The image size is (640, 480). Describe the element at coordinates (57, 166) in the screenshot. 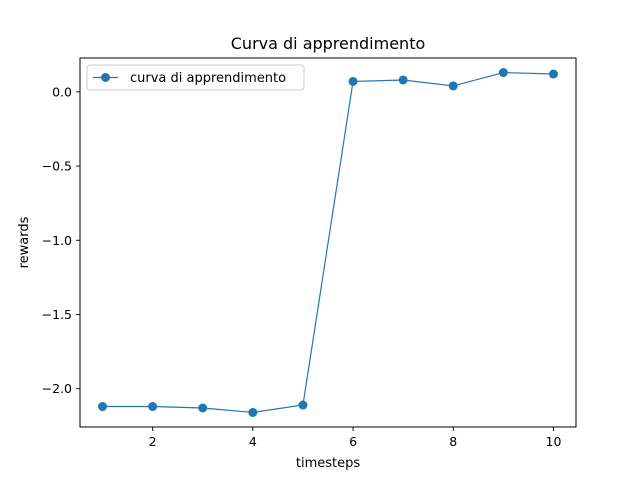

I see `y-tick-label: −0.5` at that location.